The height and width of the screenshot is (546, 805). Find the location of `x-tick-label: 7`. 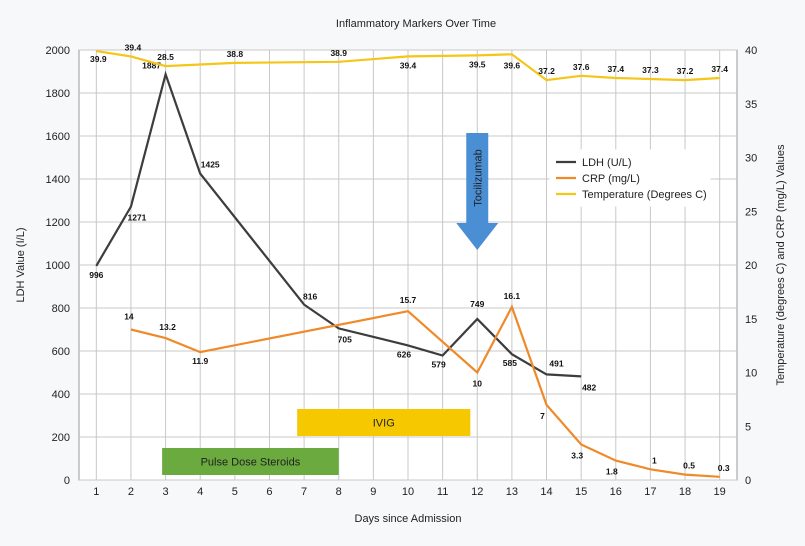

x-tick-label: 7 is located at coordinates (304, 492).